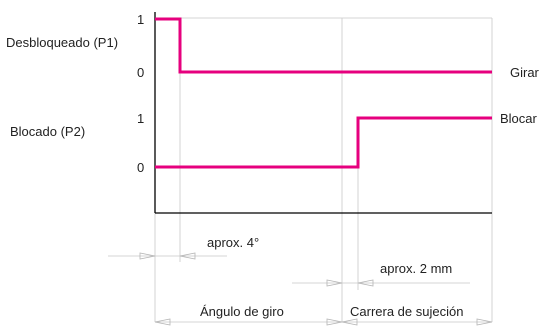 The image size is (556, 329). What do you see at coordinates (62, 42) in the screenshot?
I see `p1-label: Desbloqueado (P1)` at bounding box center [62, 42].